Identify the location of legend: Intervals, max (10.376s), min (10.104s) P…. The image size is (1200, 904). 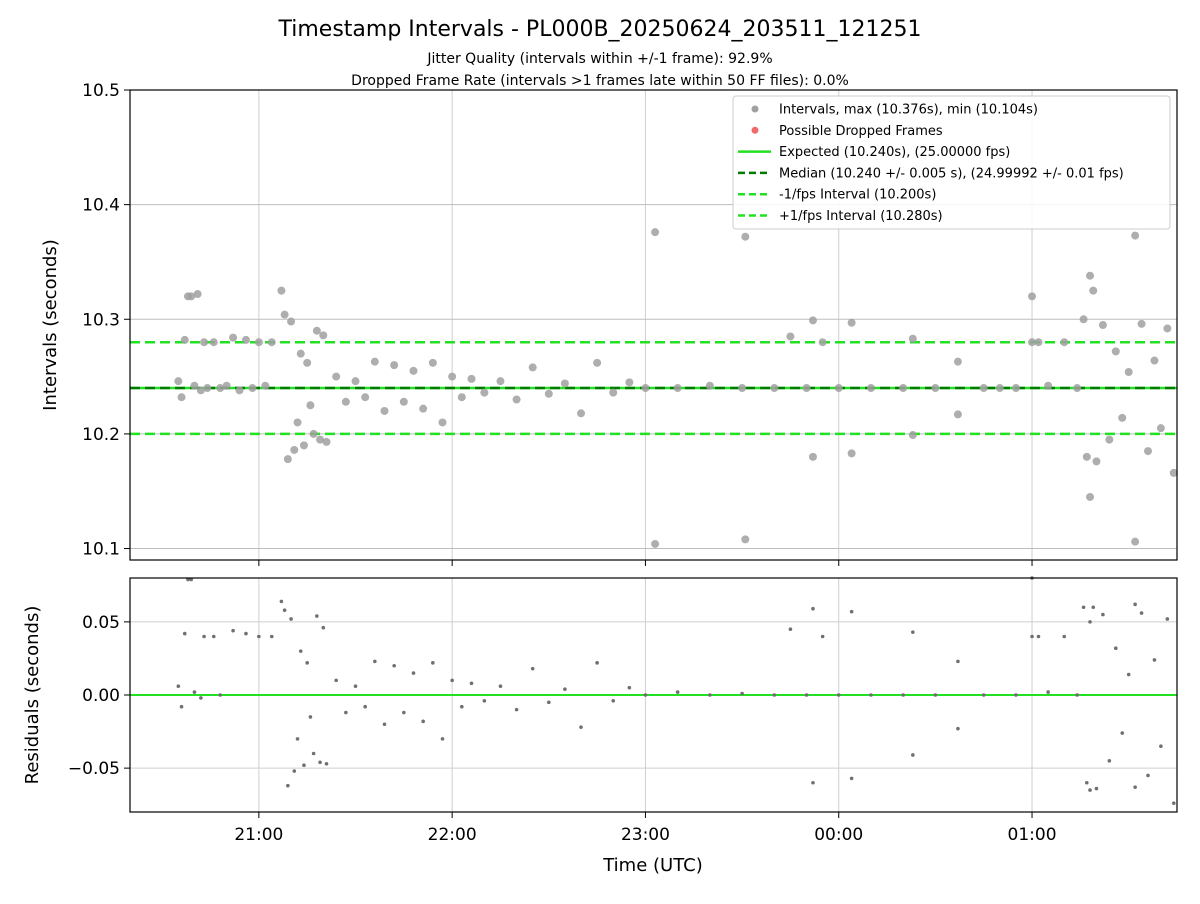
(951, 162).